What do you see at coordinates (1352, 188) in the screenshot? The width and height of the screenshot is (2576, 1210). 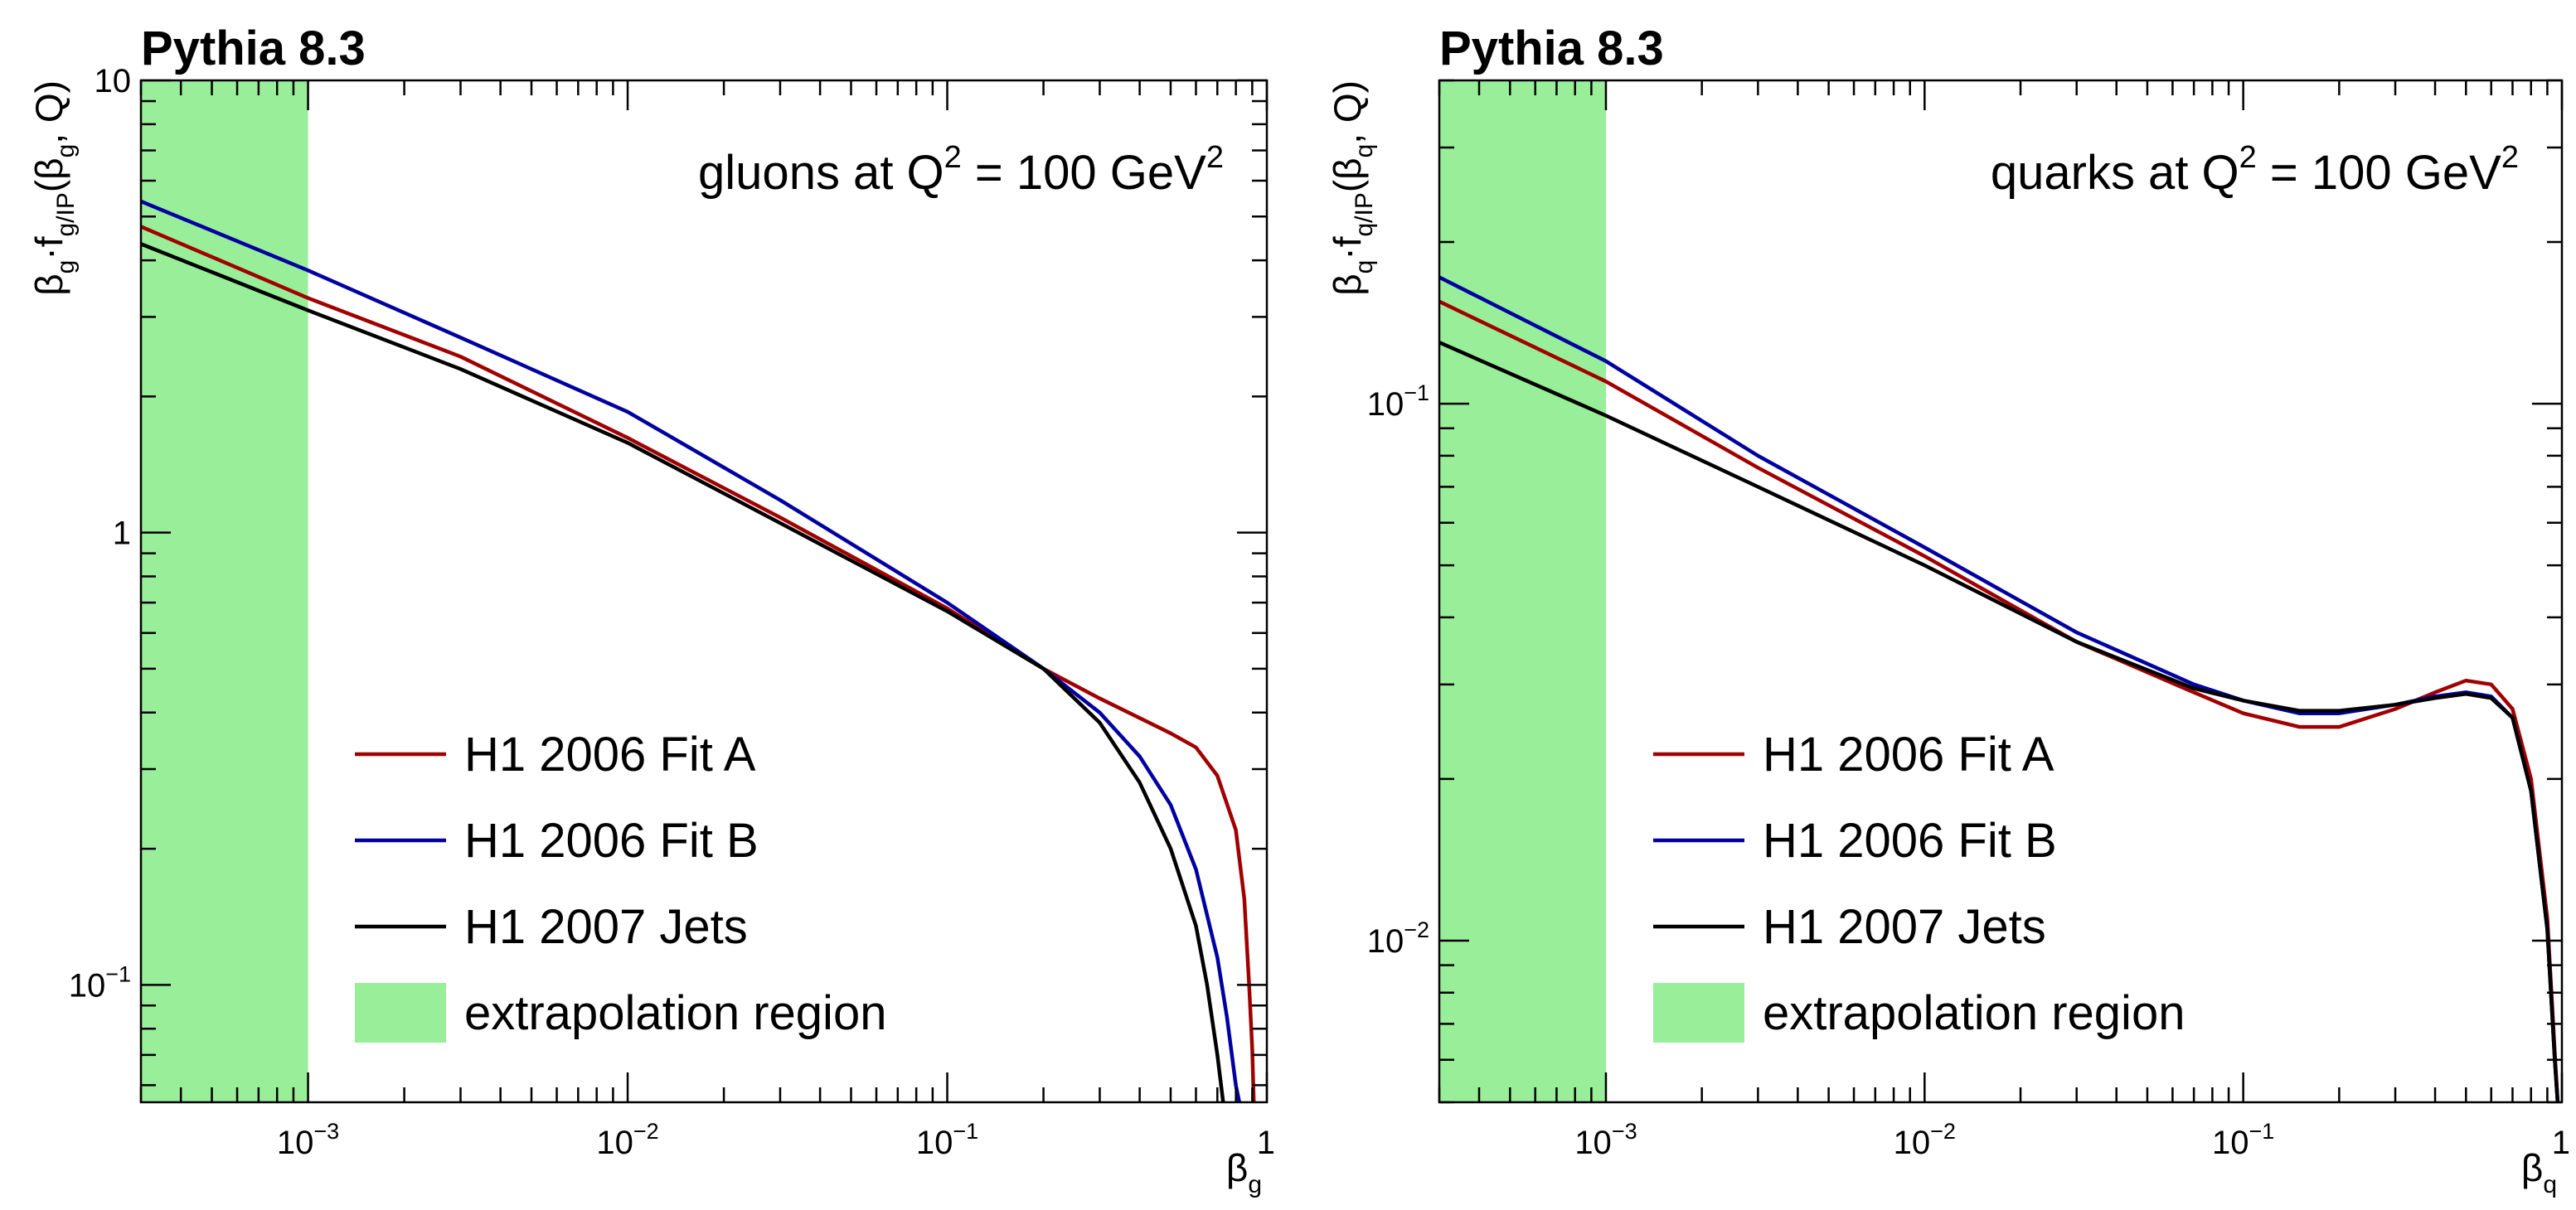 I see `y-axis-label: βq·fq/IP(βq, Q)` at bounding box center [1352, 188].